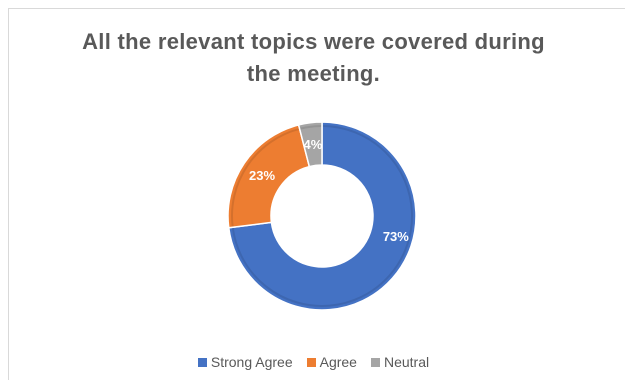 This screenshot has height=382, width=627. What do you see at coordinates (311, 362) in the screenshot?
I see `legend-swatch-agree` at bounding box center [311, 362].